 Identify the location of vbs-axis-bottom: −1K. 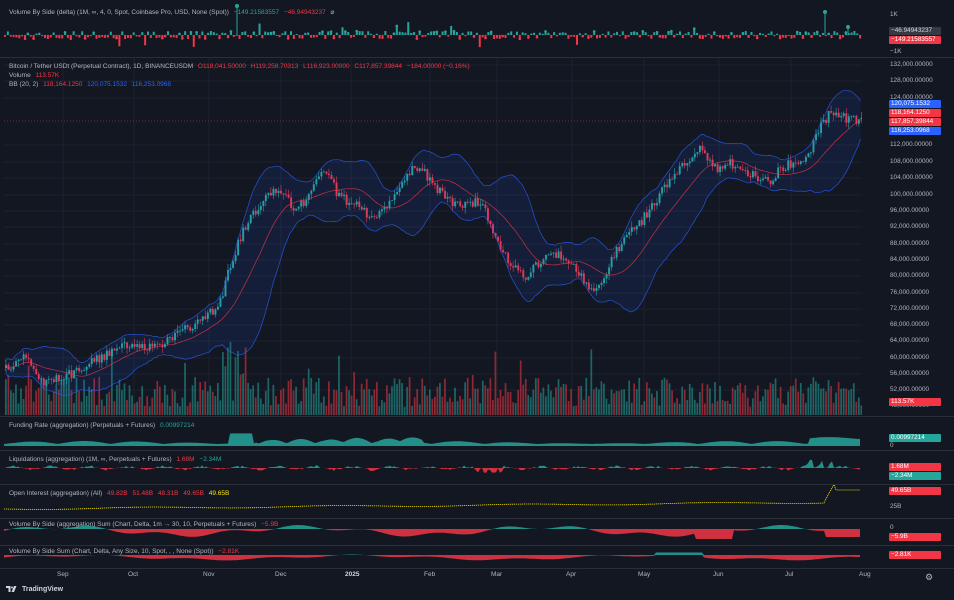
(896, 51).